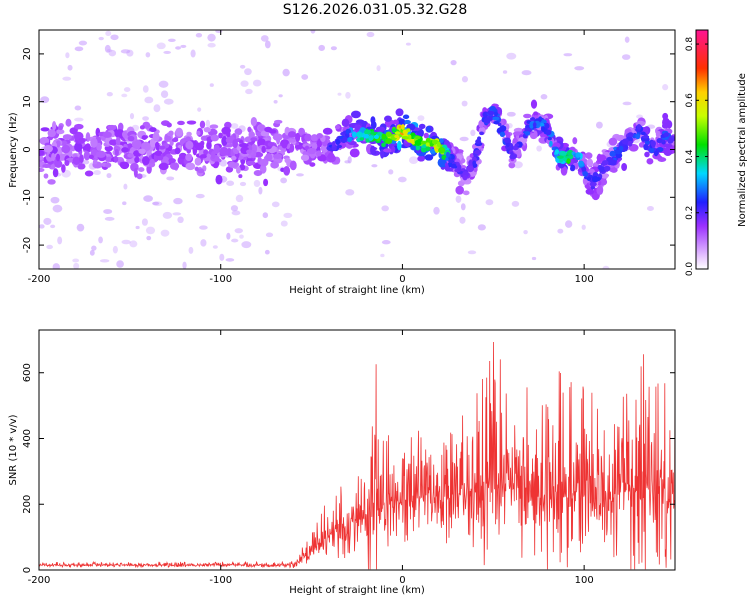 Image resolution: width=750 pixels, height=600 pixels. Describe the element at coordinates (690, 156) in the screenshot. I see `colorbar-tick-label: 0.4` at that location.